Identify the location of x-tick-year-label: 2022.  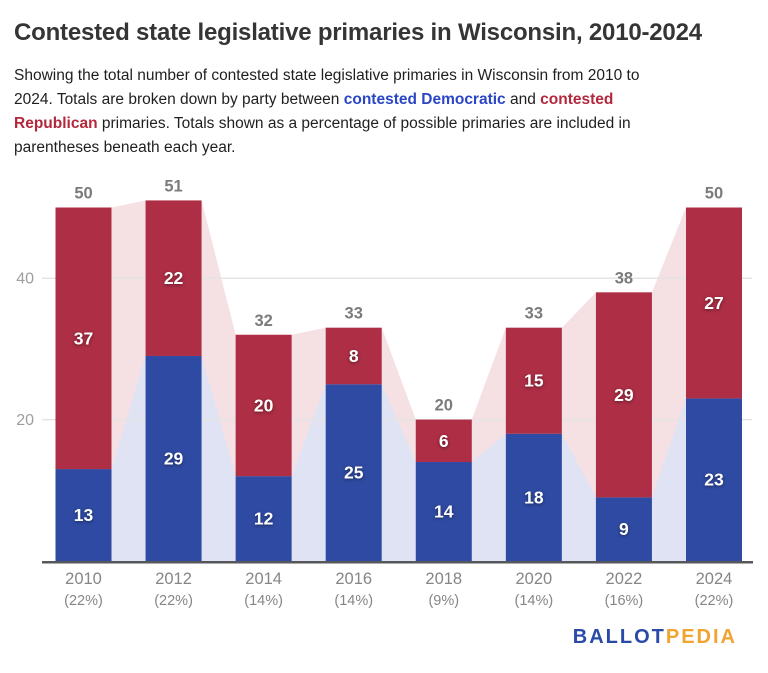
(624, 579).